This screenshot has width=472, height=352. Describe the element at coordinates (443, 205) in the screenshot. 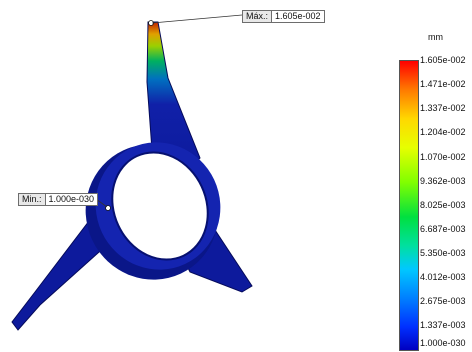

I see `legend-tick: 8.025e-003` at that location.